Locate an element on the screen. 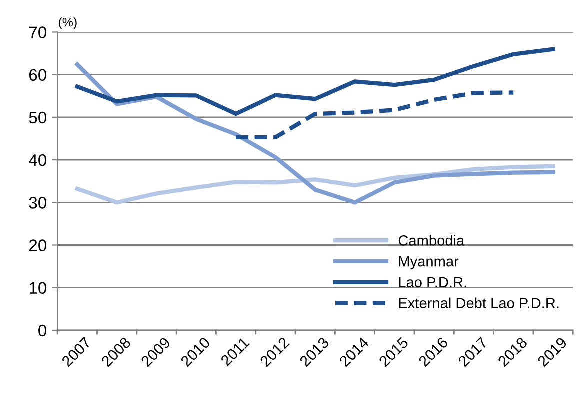  y-axis-title: (%) is located at coordinates (67, 24).